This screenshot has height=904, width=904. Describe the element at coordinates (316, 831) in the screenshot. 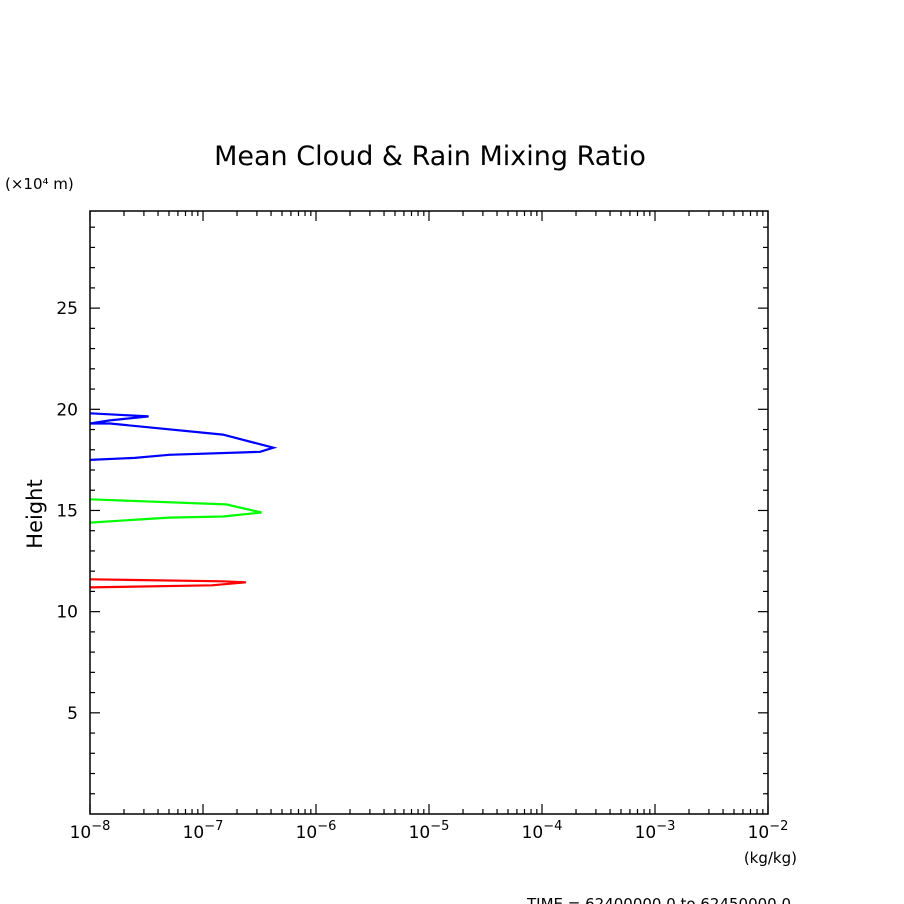

I see `x-tick-label: 10⁻⁶` at that location.